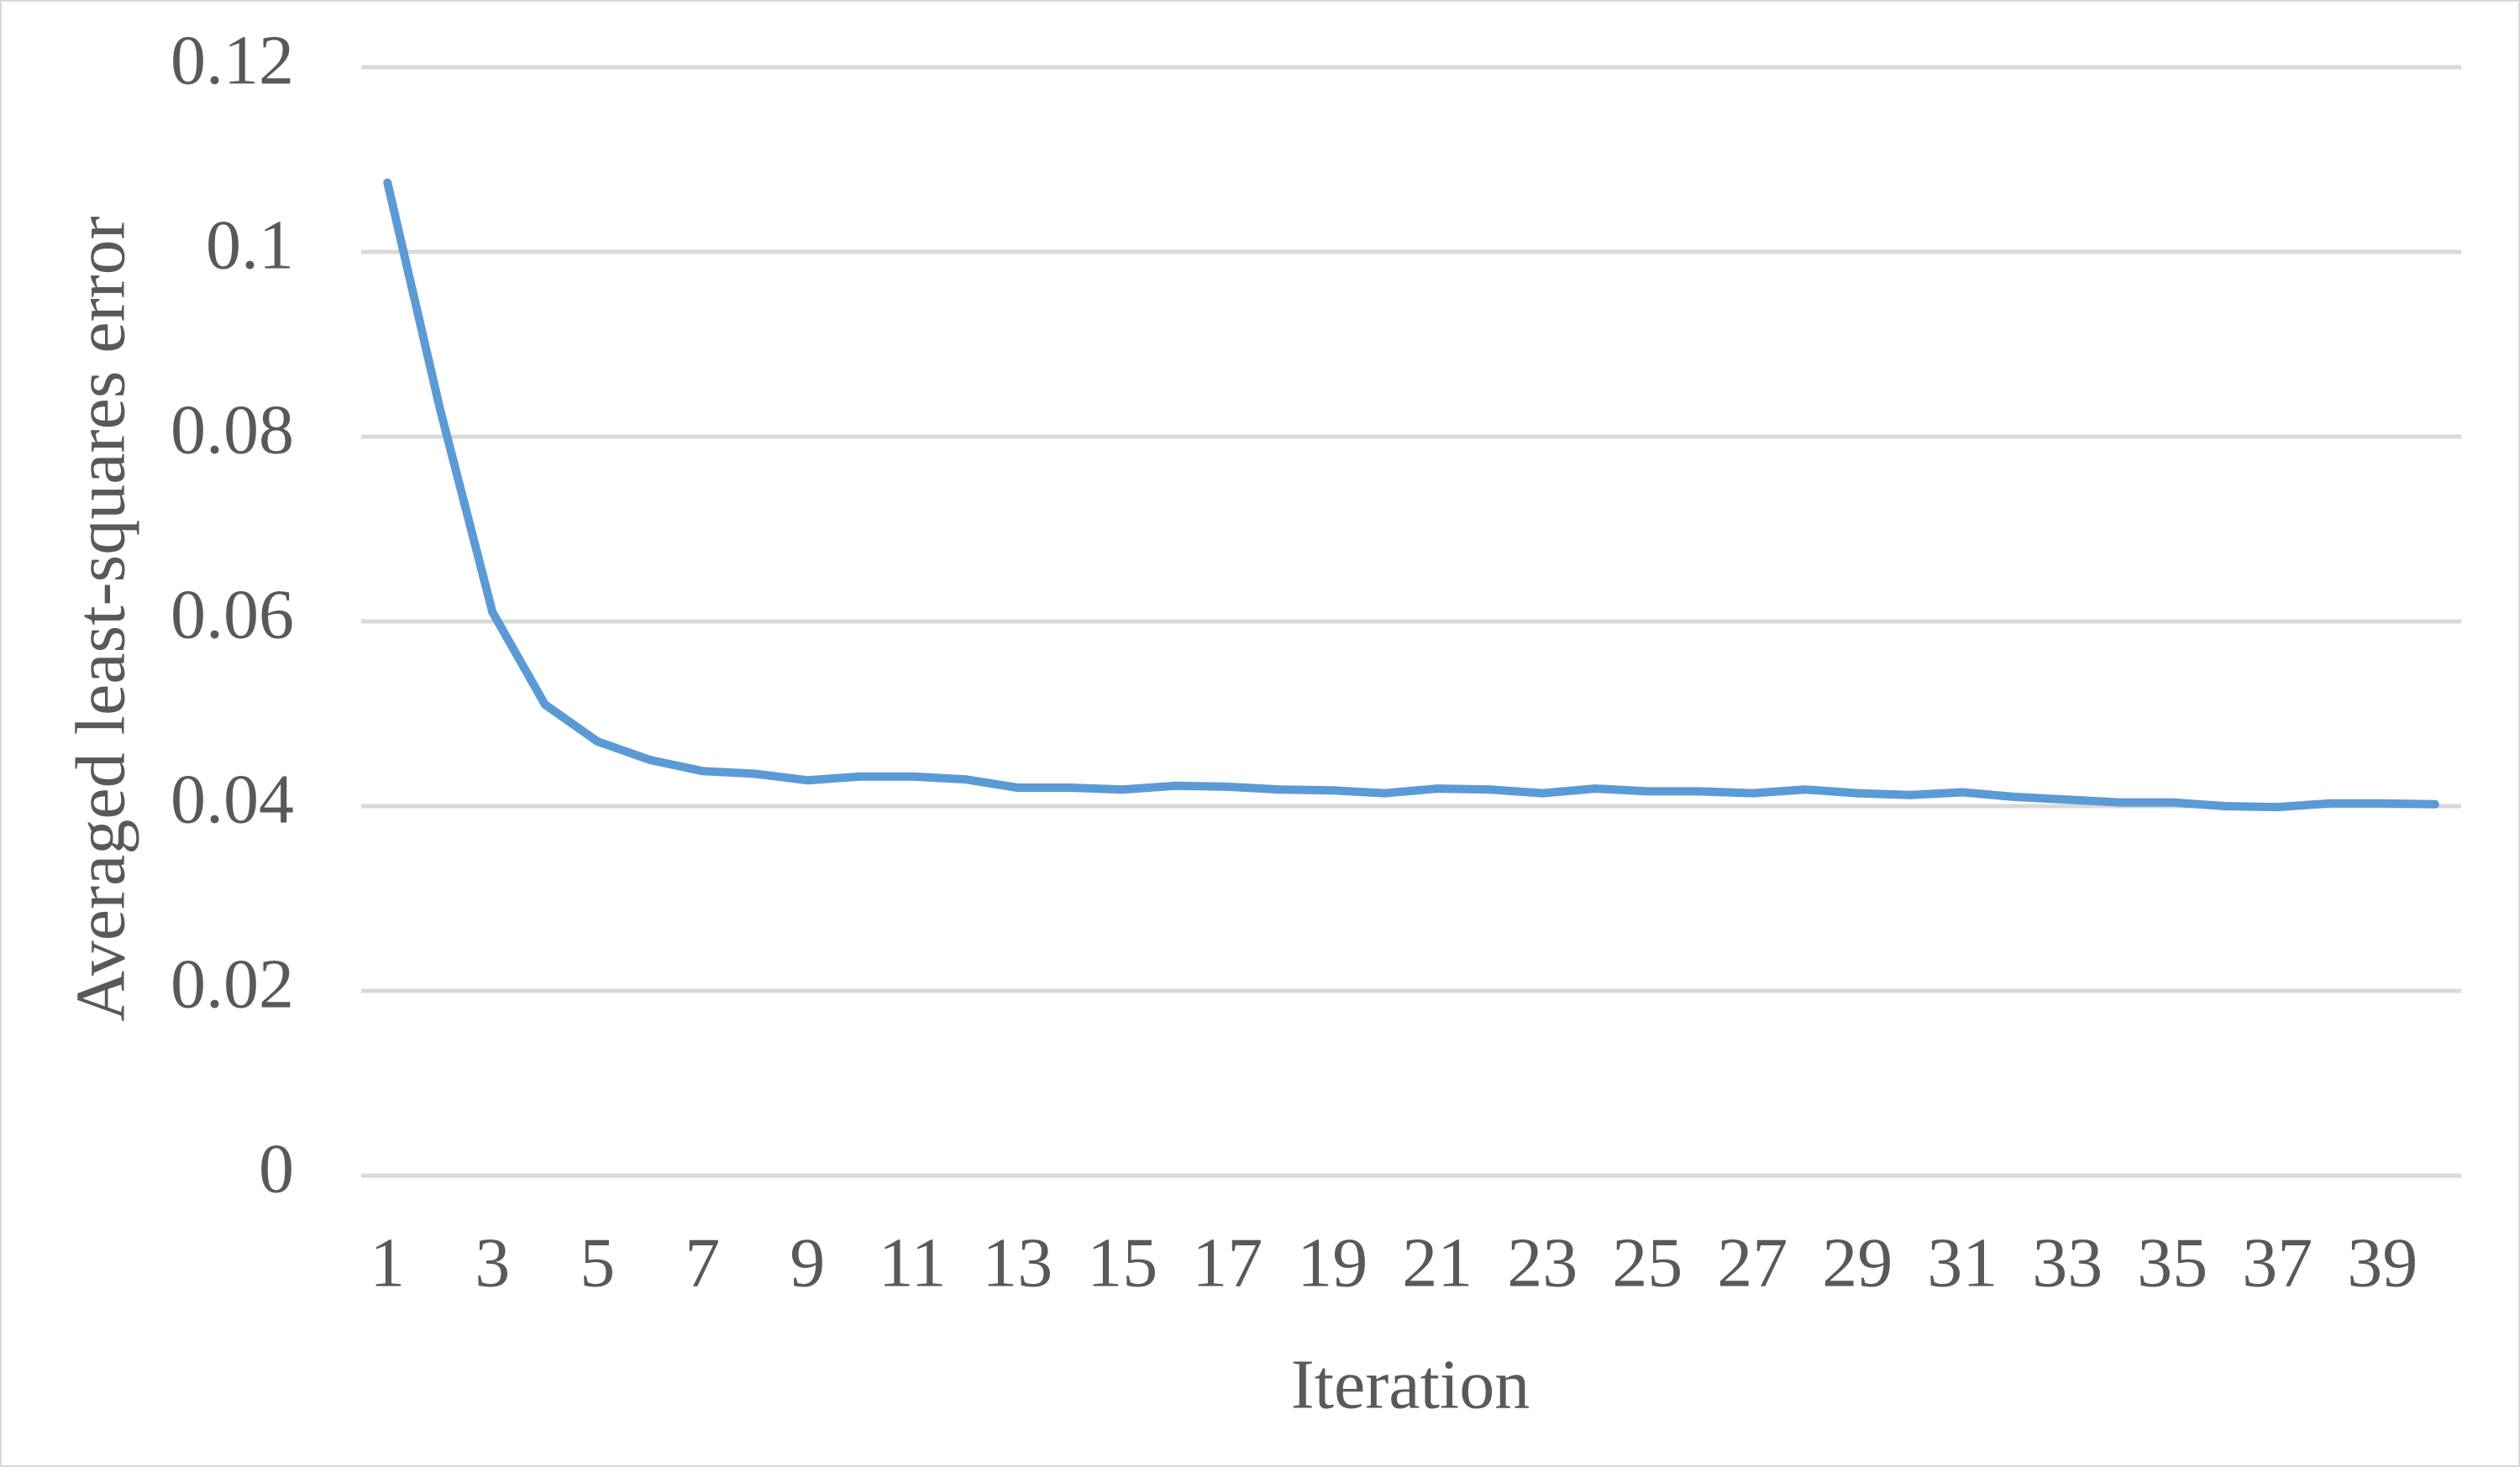  What do you see at coordinates (1227, 1262) in the screenshot?
I see `x-tick-label: 17` at bounding box center [1227, 1262].